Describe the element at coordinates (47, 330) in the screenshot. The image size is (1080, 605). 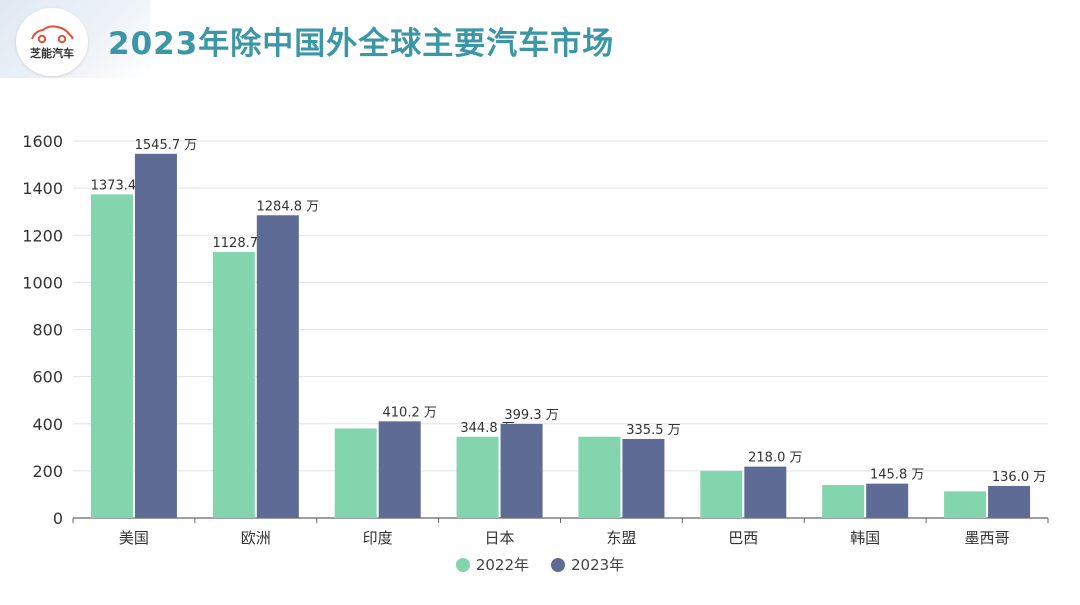
I see `y-tick-label: 800` at that location.